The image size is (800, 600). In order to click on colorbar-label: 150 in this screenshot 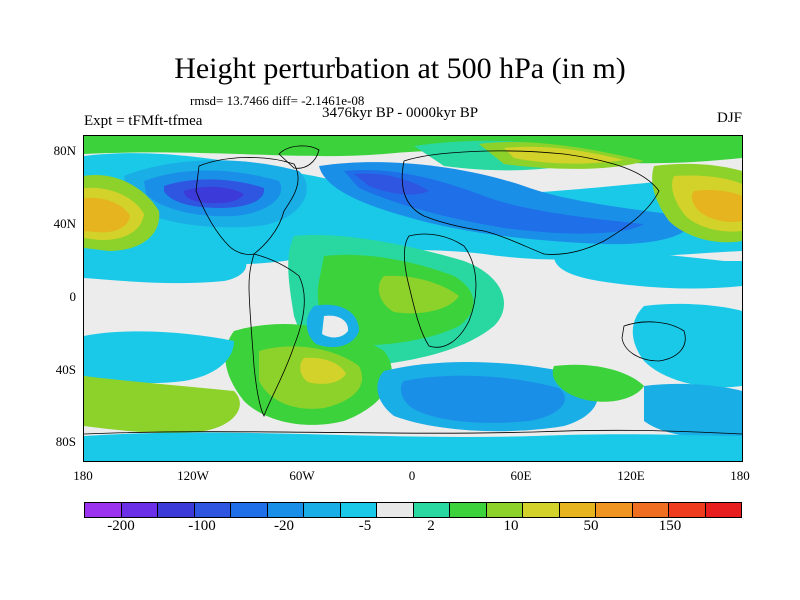, I will do `click(670, 526)`.